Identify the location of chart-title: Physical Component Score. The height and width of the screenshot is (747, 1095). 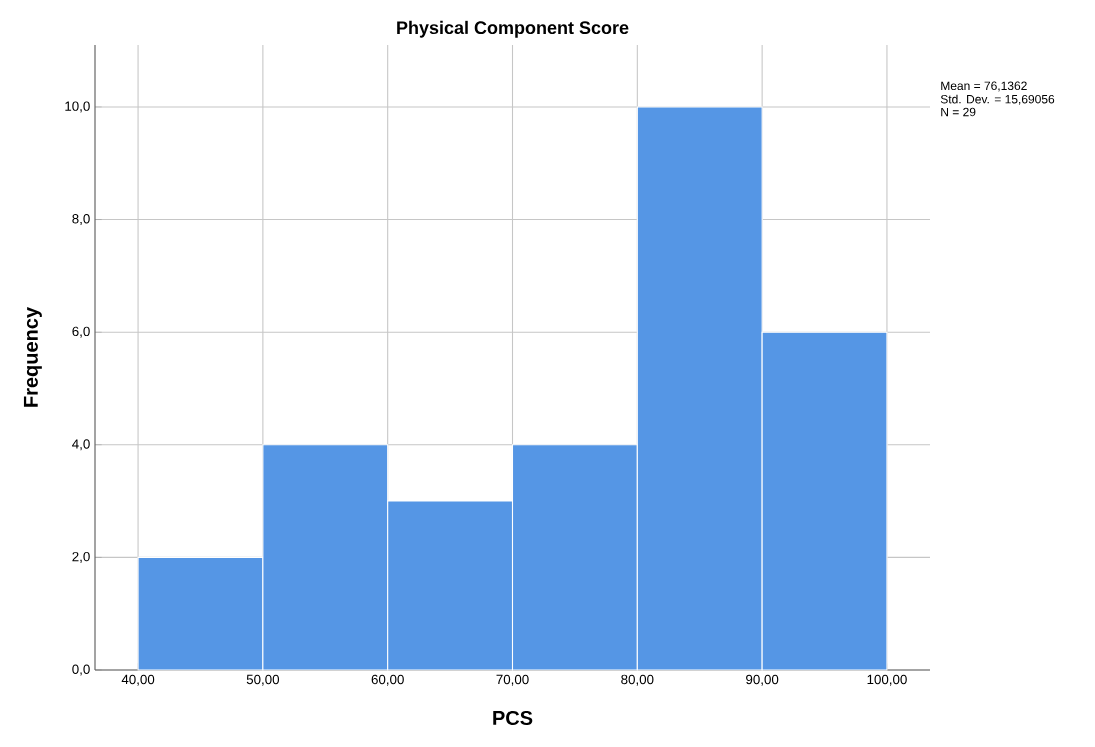
(513, 29).